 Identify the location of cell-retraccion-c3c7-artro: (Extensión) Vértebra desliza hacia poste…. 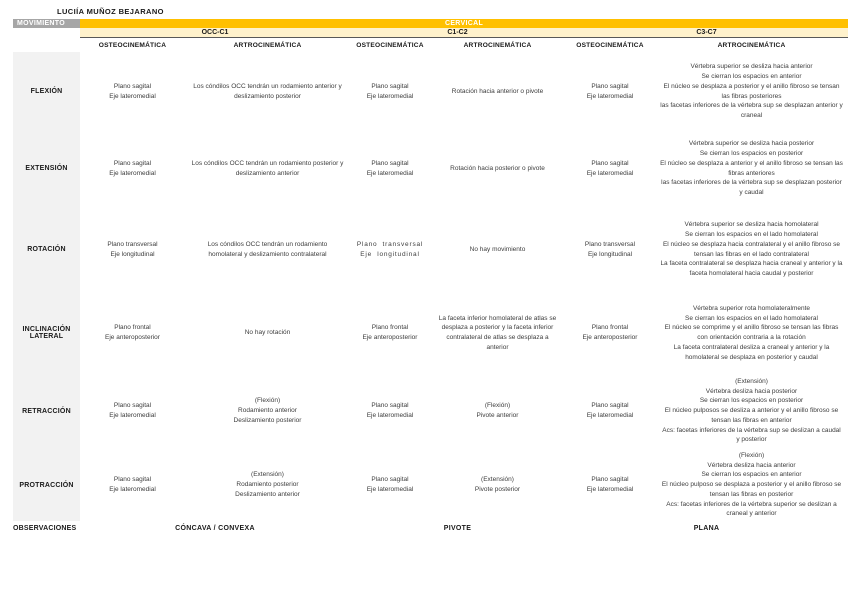
(751, 410).